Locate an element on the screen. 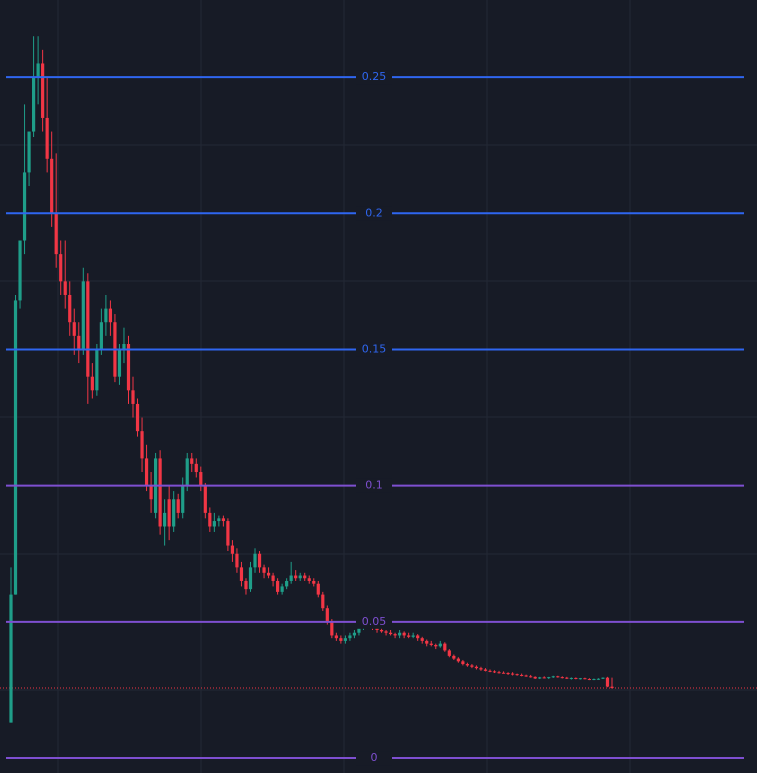 This screenshot has width=757, height=773. level-label: 0.05 is located at coordinates (374, 621).